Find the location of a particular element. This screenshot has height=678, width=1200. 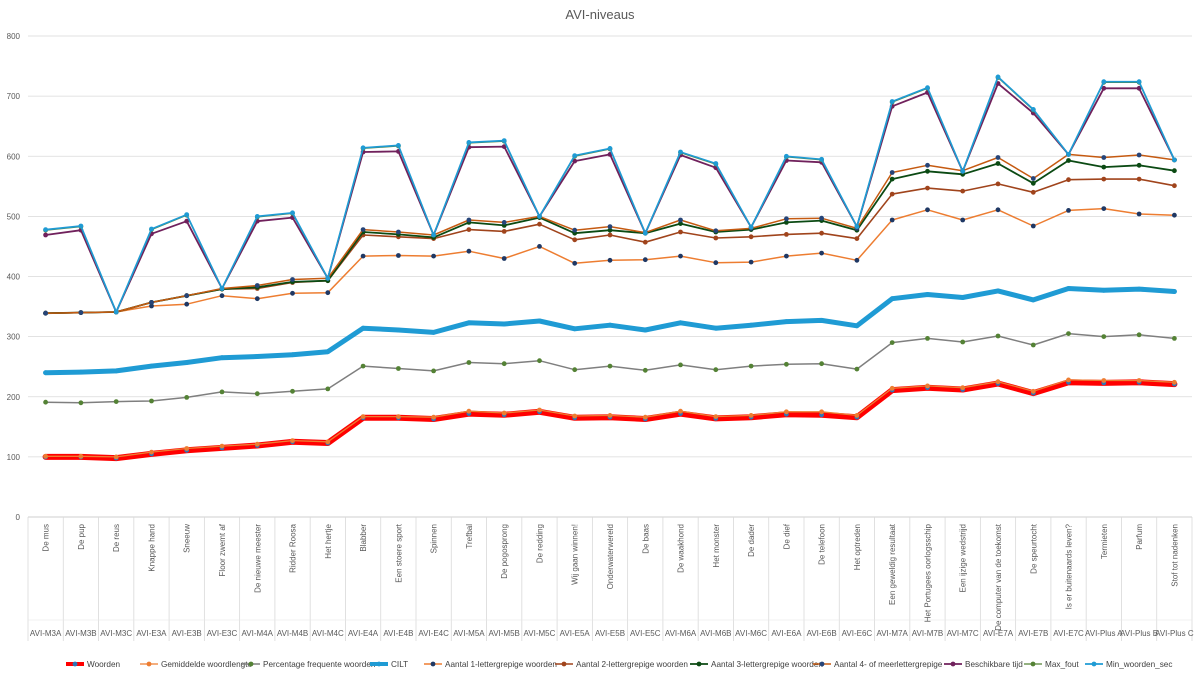

x-tick-label: De nieuwe meester is located at coordinates (257, 558).